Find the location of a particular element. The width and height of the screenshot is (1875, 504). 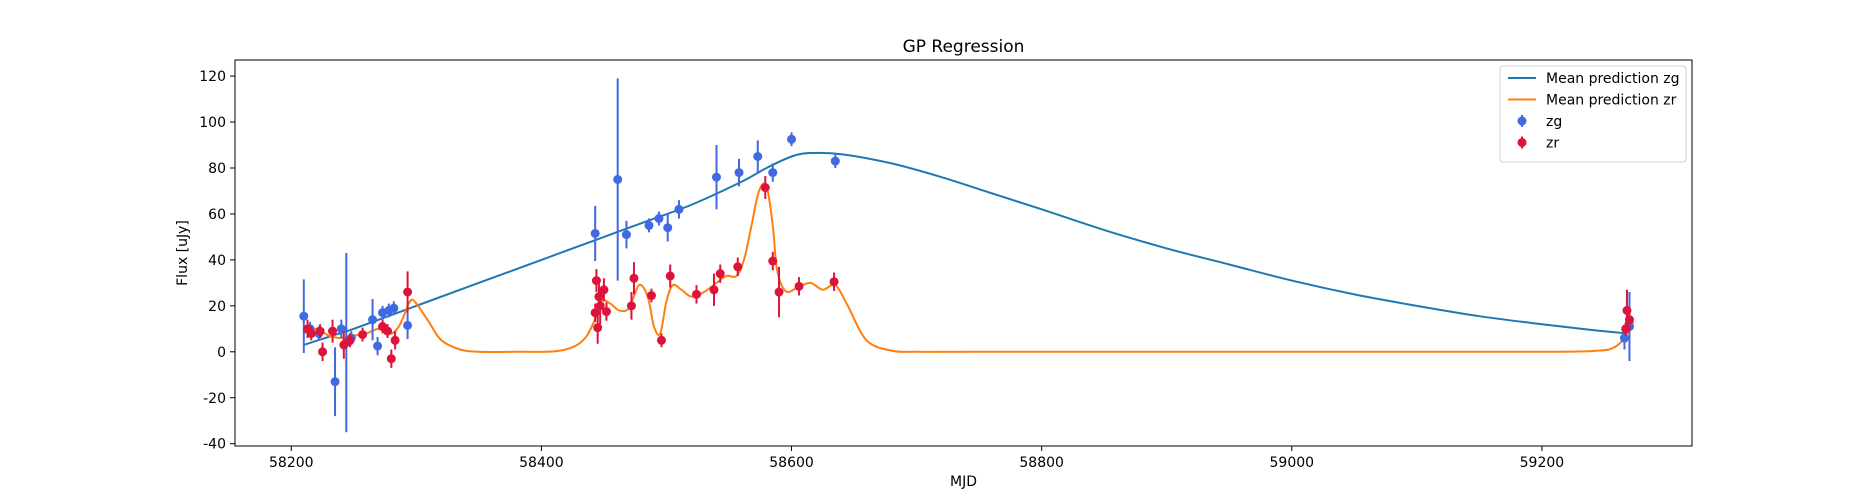

y-axis-label: Flux [uJy] is located at coordinates (183, 253).